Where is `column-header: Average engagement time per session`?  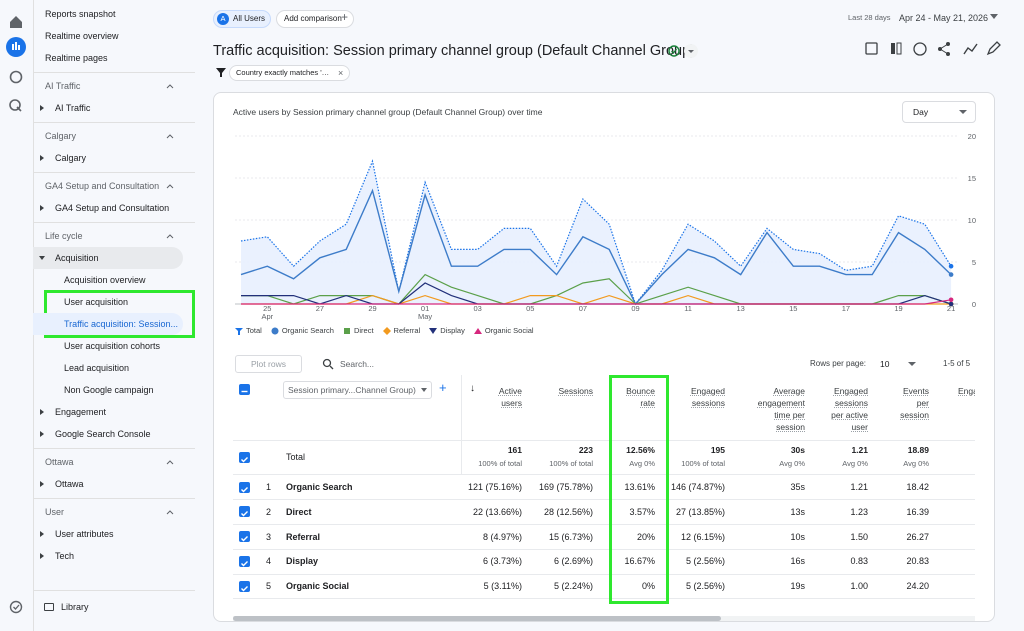
column-header: Average engagement time per session is located at coordinates (781, 409).